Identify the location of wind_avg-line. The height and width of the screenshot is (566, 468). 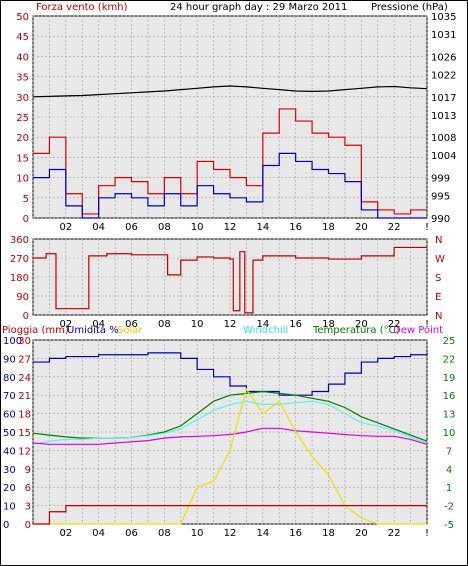
(230, 185).